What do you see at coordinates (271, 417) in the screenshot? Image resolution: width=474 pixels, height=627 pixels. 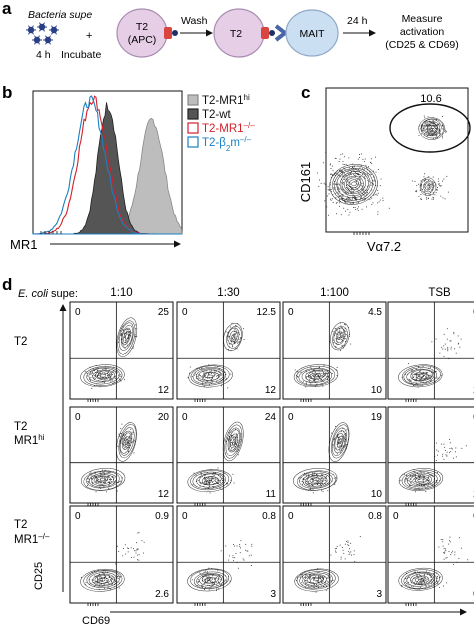 I see `quadrant-ur-value: 24` at bounding box center [271, 417].